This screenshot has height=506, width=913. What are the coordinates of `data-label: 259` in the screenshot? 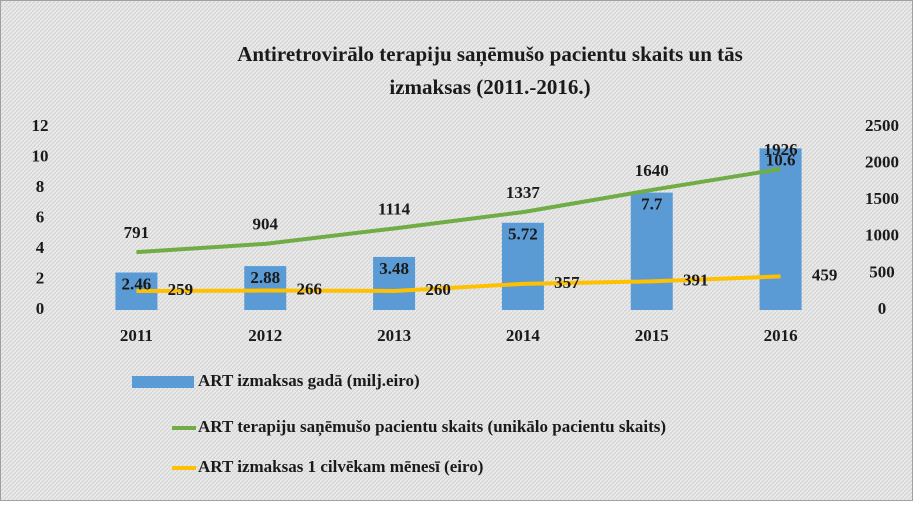 It's located at (181, 289).